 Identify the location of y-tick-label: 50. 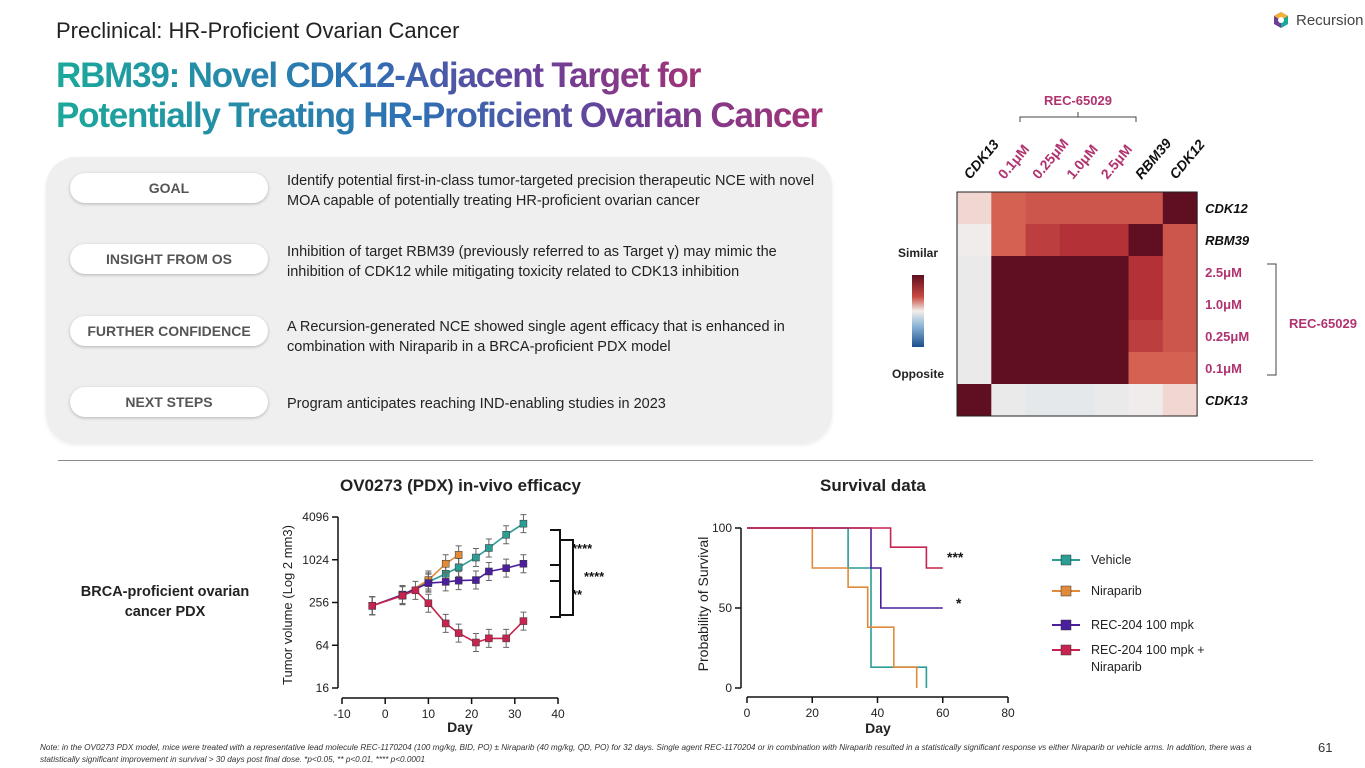
(726, 608).